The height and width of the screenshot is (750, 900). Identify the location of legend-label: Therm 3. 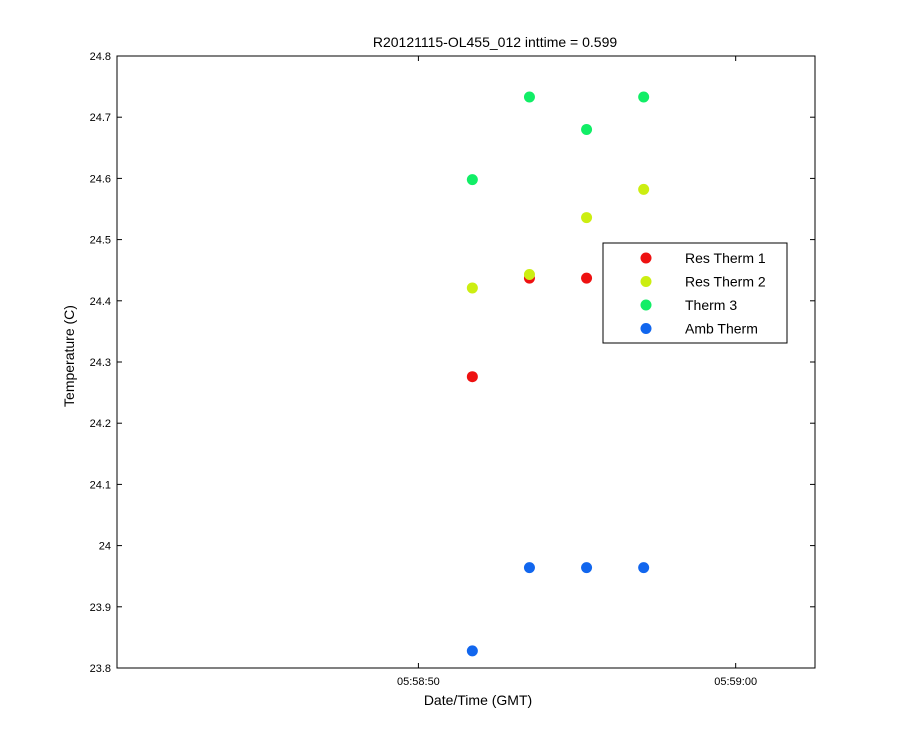
(711, 305).